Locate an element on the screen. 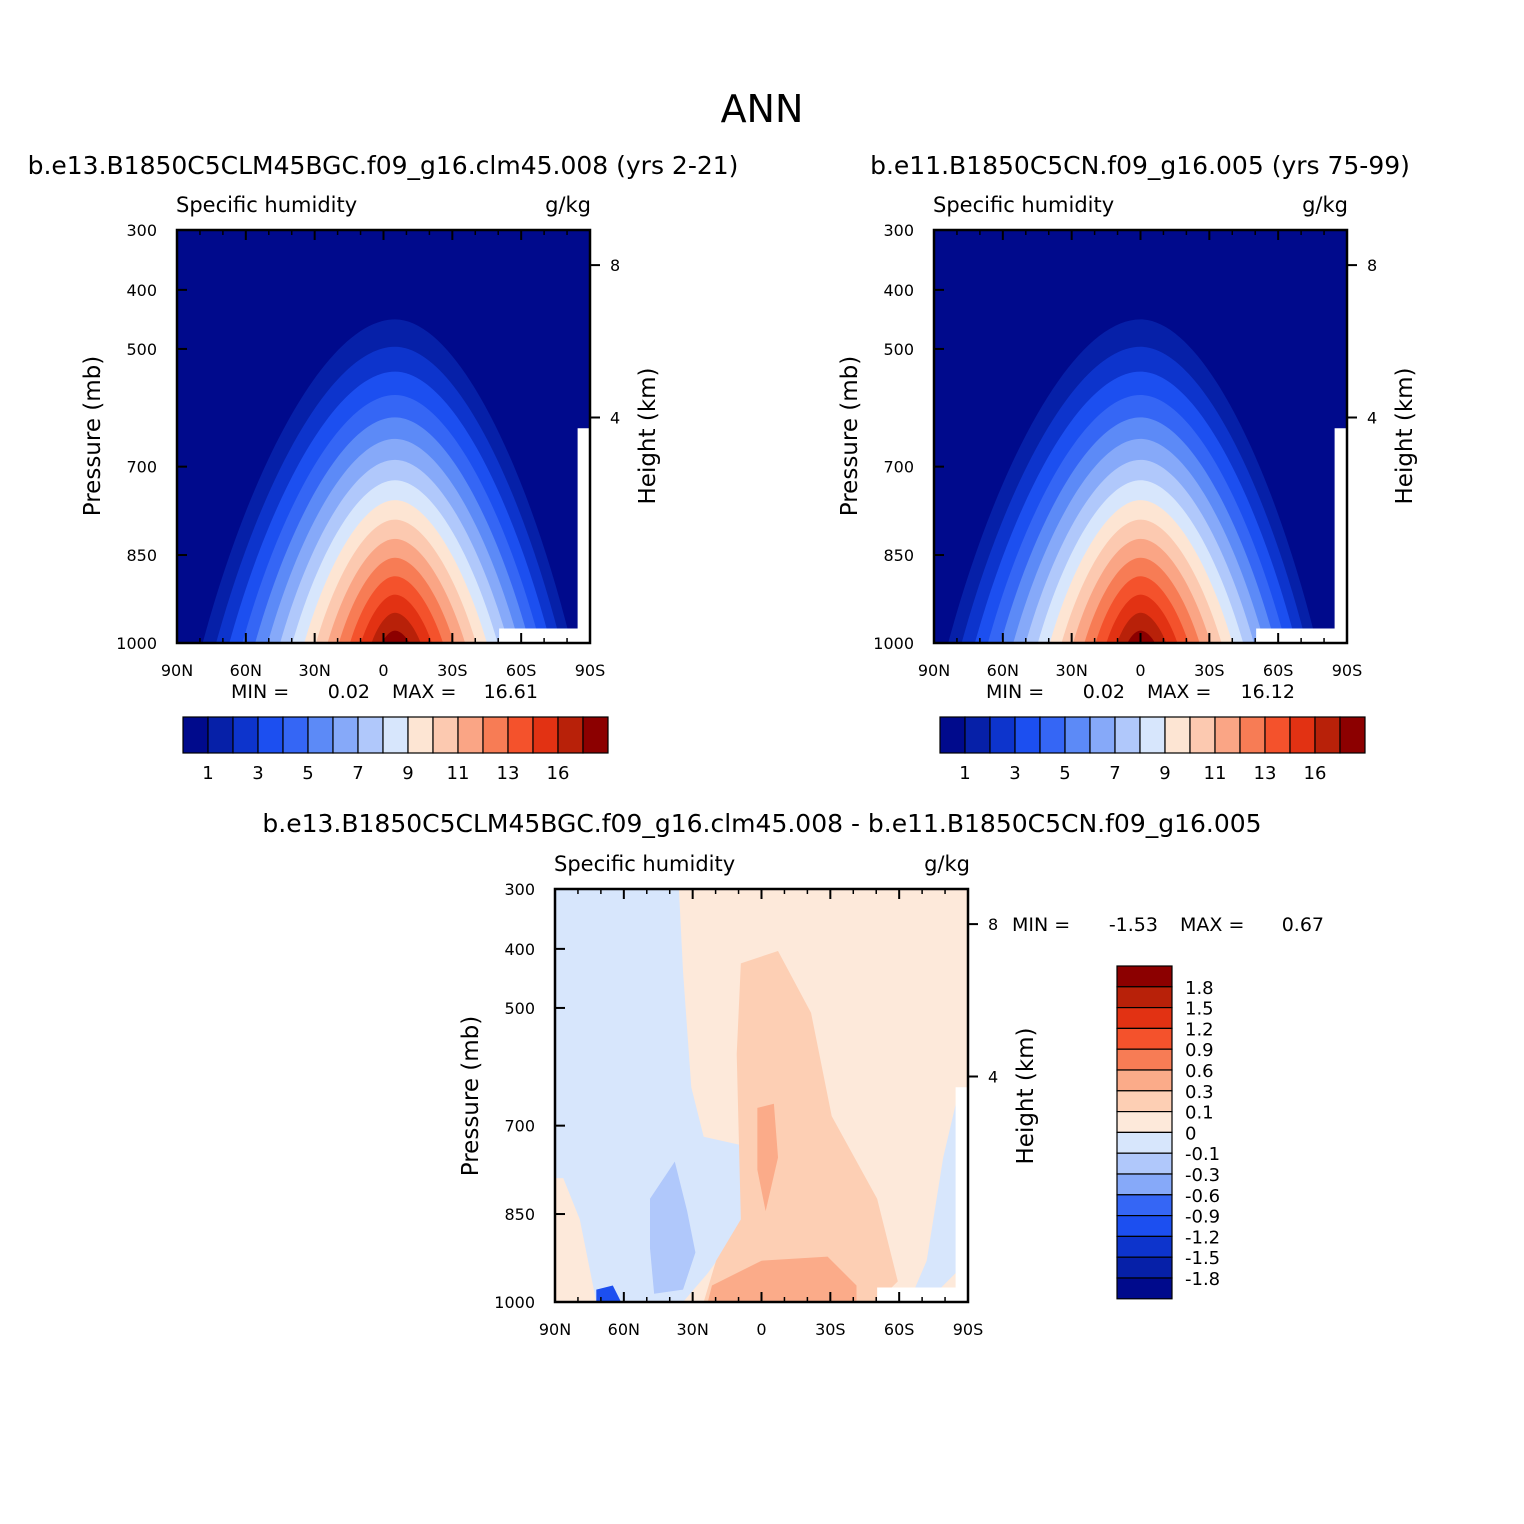  colorbar-label: 0.6 is located at coordinates (1199, 1071).